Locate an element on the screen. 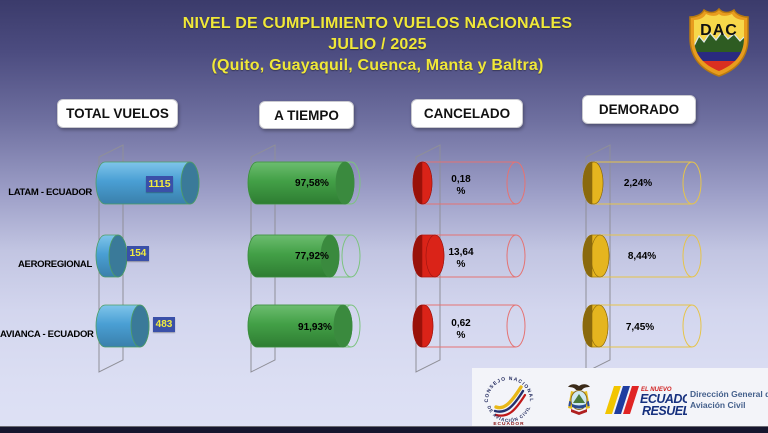 The height and width of the screenshot is (433, 768). river-band is located at coordinates (579, 406).